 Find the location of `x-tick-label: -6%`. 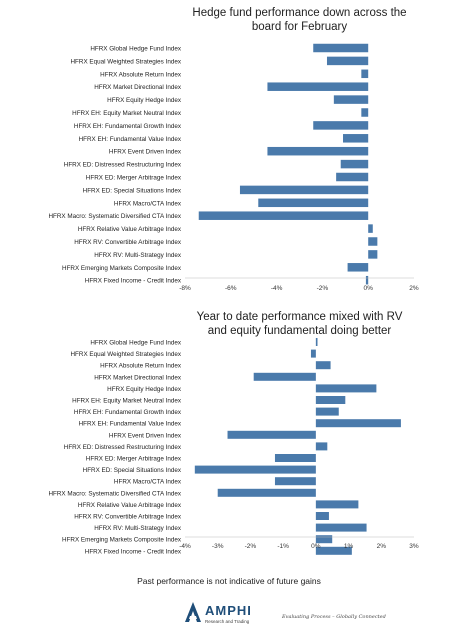

x-tick-label: -6% is located at coordinates (231, 288).